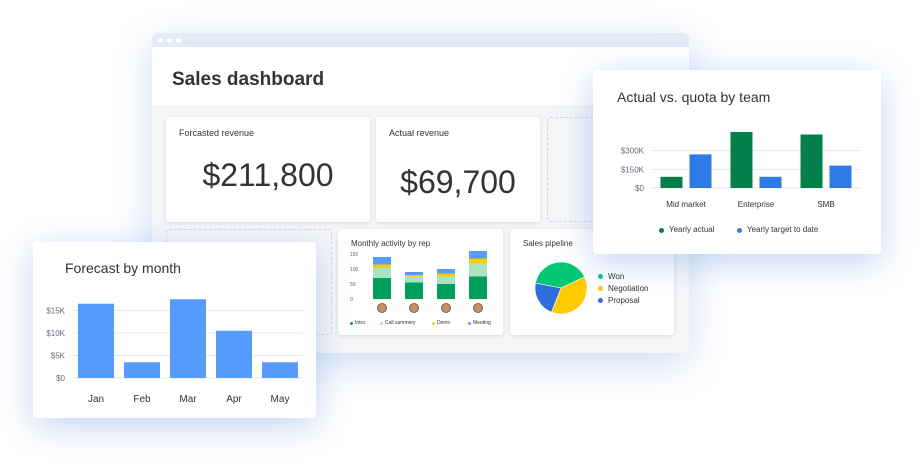  I want to click on actual-vs-quota-chart: $0 $150K $300K Mid market Enterprise SMB, so click(741, 170).